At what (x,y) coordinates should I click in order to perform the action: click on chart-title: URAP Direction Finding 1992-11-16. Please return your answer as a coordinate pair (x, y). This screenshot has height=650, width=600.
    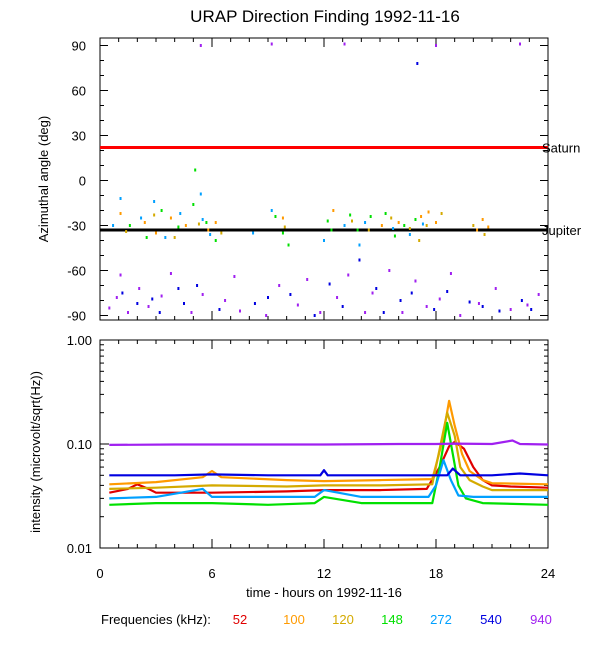
    Looking at the image, I should click on (325, 16).